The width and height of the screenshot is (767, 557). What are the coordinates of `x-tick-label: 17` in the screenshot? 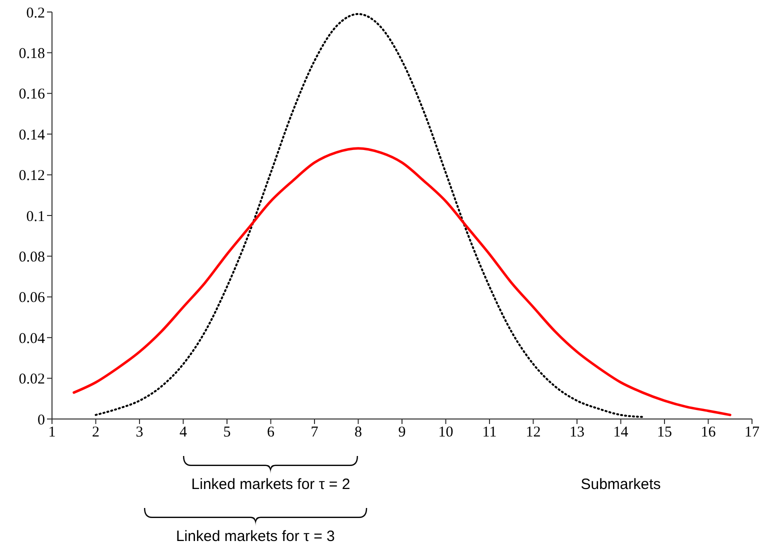 It's located at (752, 432).